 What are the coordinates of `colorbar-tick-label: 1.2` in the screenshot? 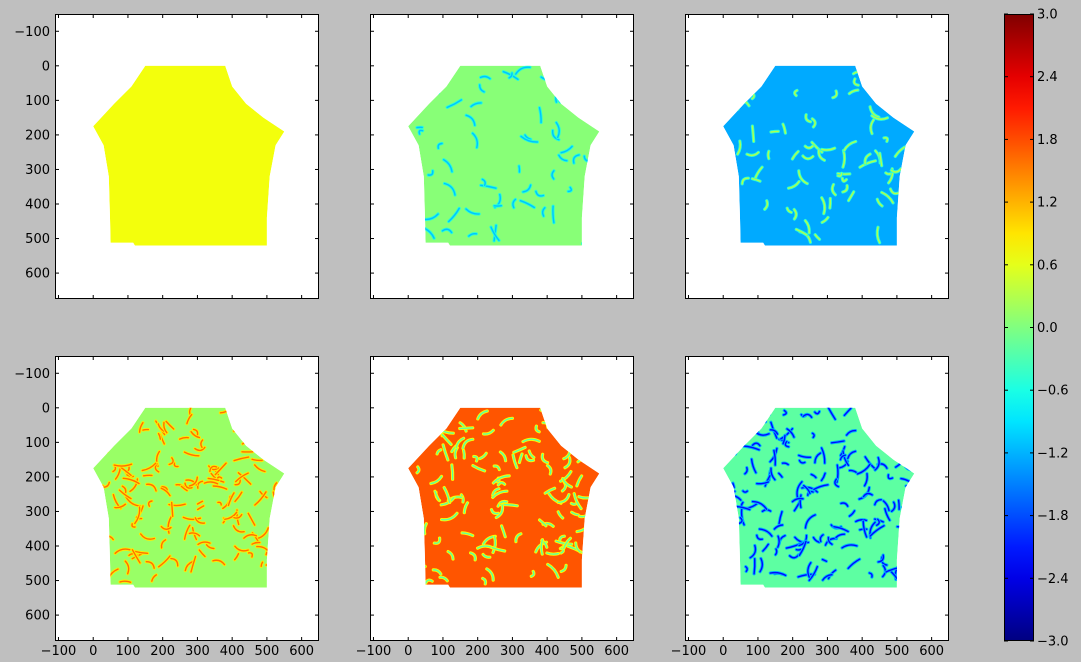 It's located at (1047, 203).